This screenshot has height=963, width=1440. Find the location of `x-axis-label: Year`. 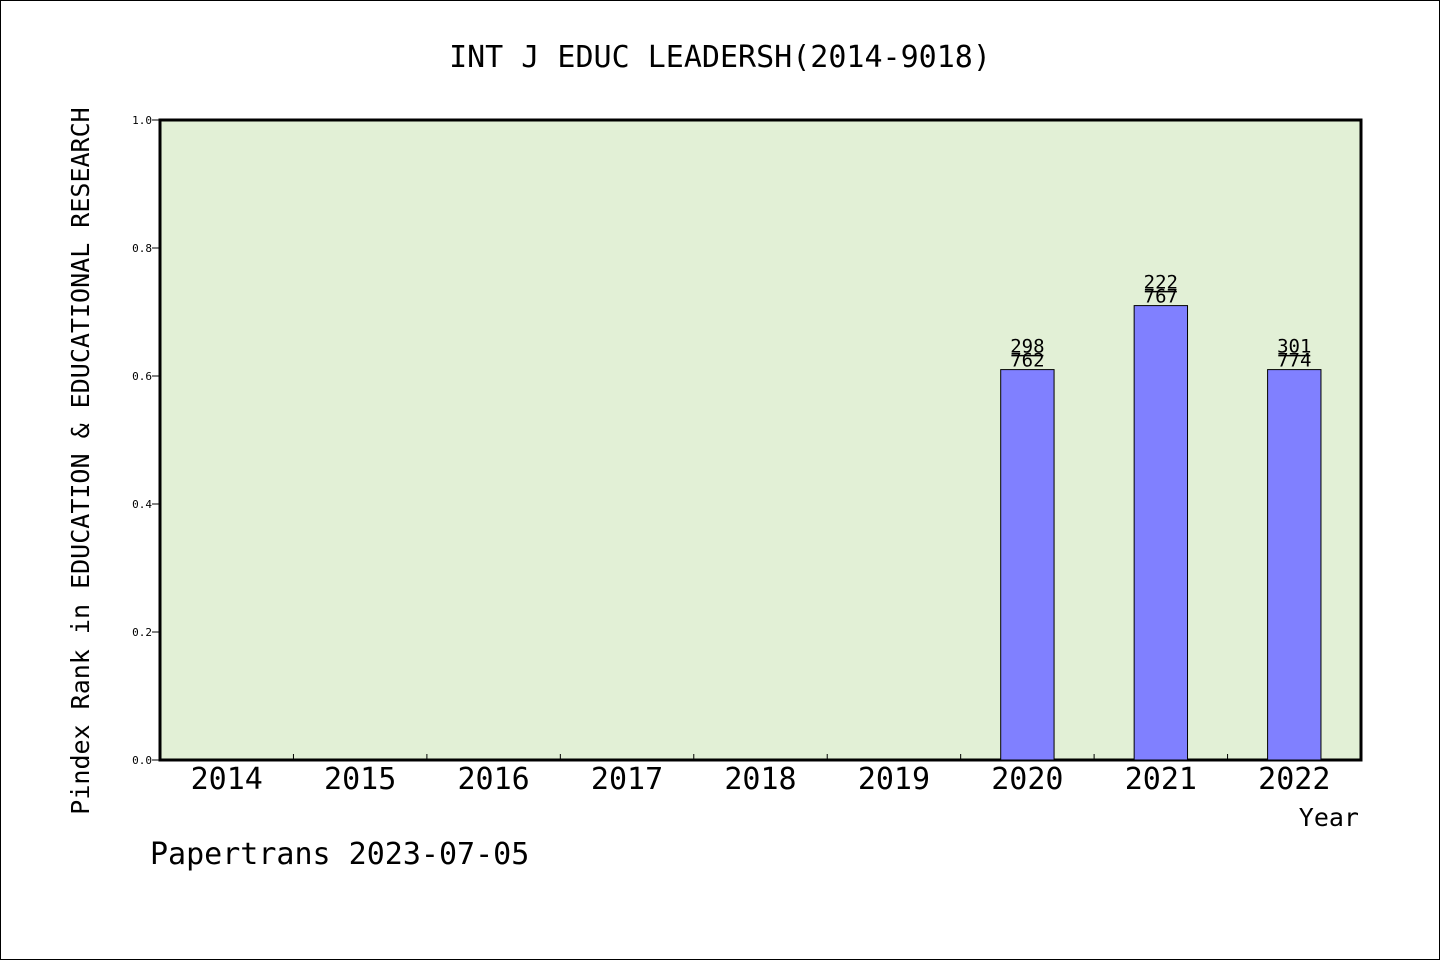

x-axis-label: Year is located at coordinates (1329, 817).